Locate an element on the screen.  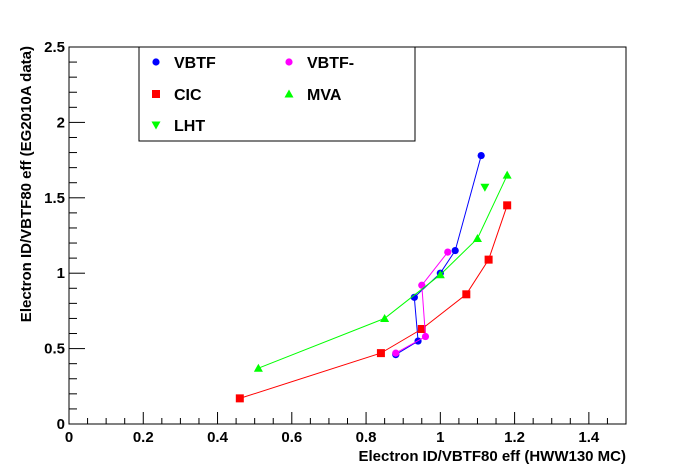
y-tick-label: 2.5 is located at coordinates (54, 47).